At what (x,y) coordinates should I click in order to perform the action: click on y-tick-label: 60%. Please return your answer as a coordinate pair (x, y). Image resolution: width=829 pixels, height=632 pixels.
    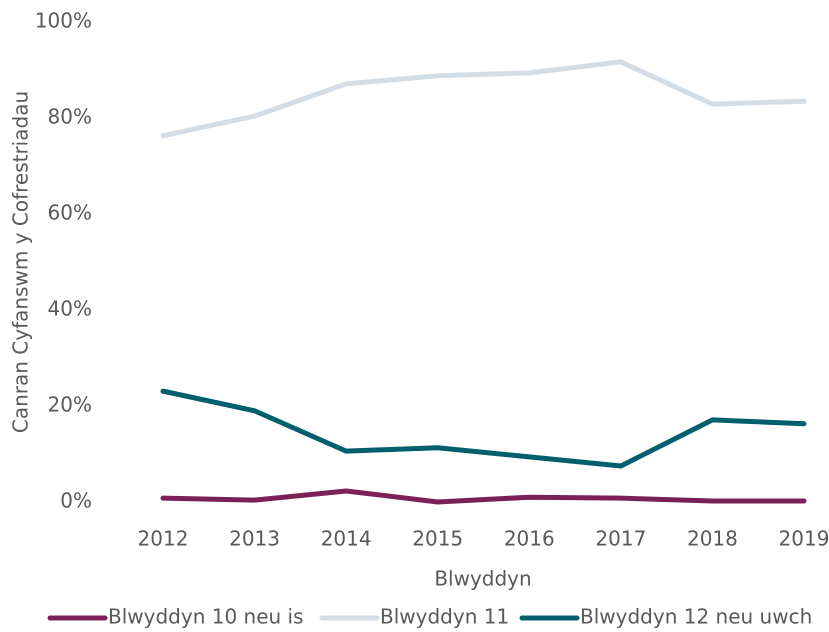
    Looking at the image, I should click on (70, 213).